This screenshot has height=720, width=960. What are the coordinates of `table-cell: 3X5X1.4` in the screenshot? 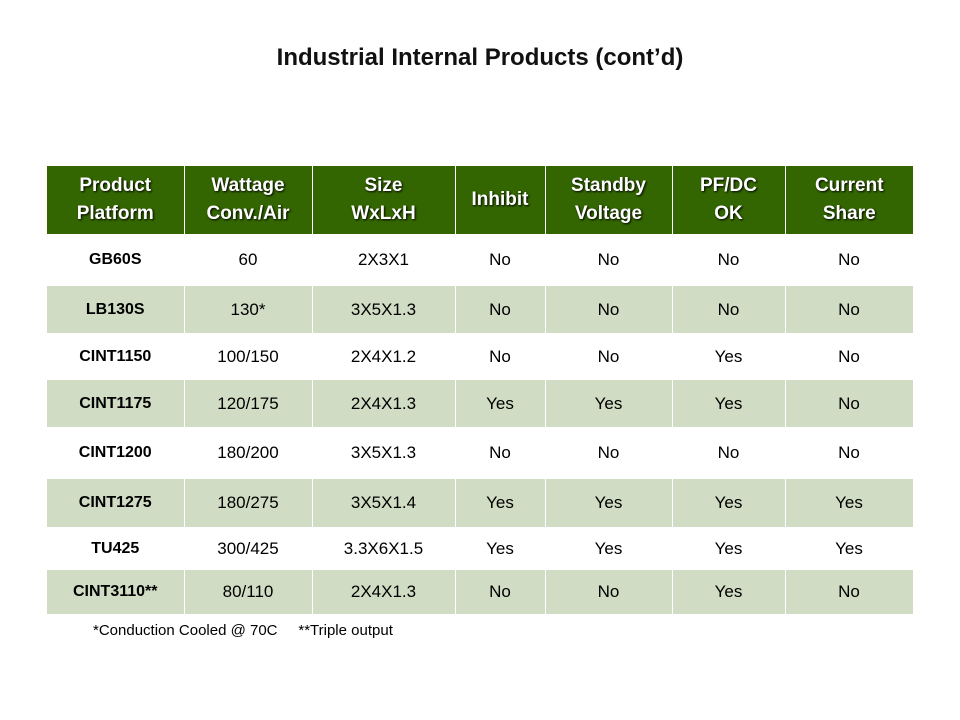 It's located at (384, 503).